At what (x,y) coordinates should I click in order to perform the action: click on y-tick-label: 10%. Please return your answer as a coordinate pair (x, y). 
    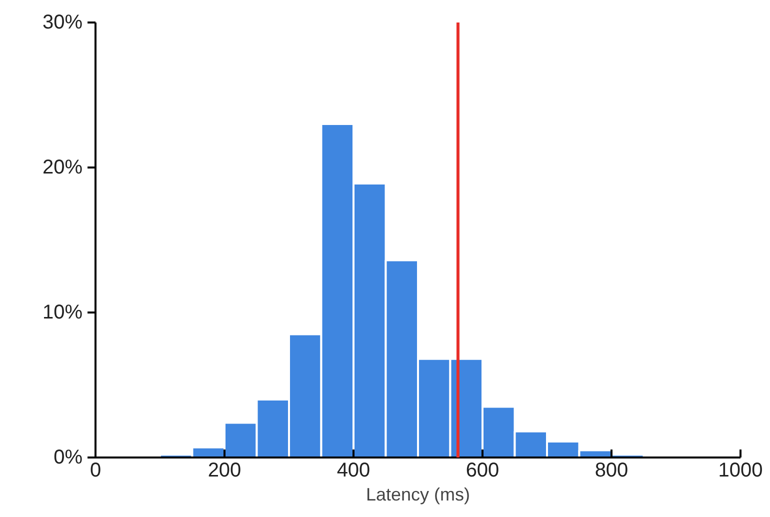
    Looking at the image, I should click on (62, 313).